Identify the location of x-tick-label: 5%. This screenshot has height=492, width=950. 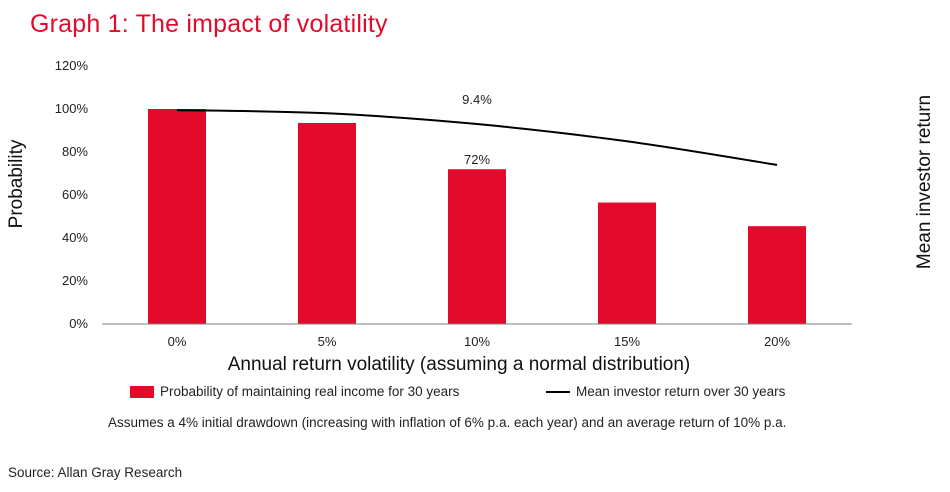
(327, 341).